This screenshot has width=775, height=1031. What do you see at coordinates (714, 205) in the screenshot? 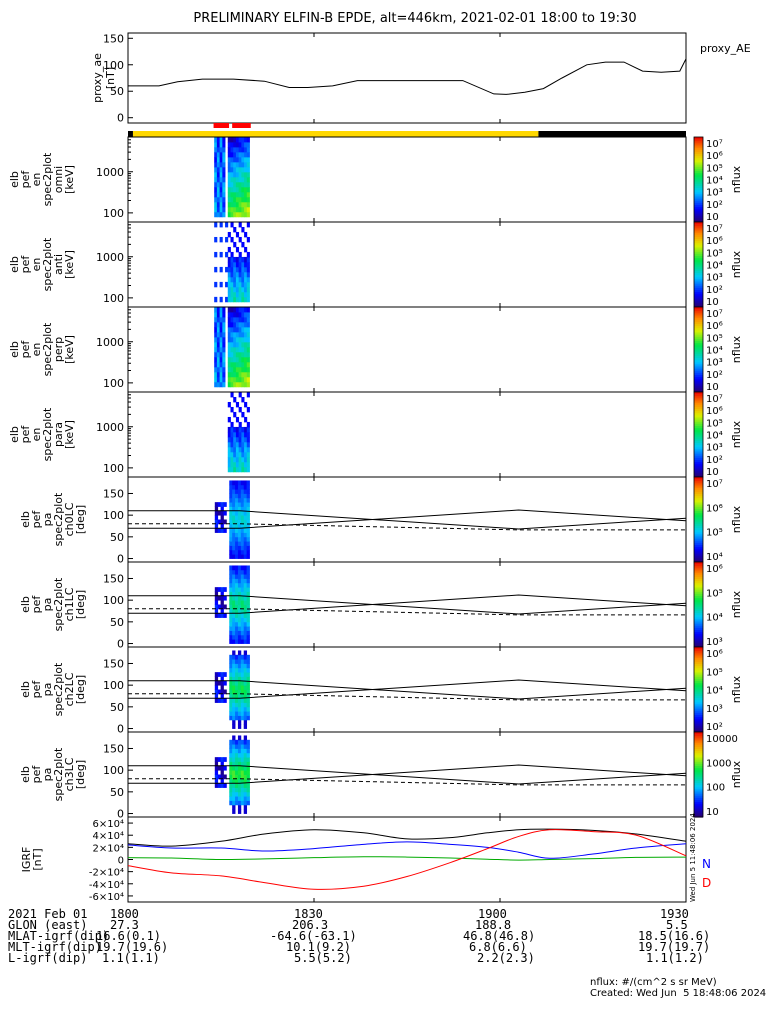
I see `spectrogram-colorbar-tick: 10²` at bounding box center [714, 205].